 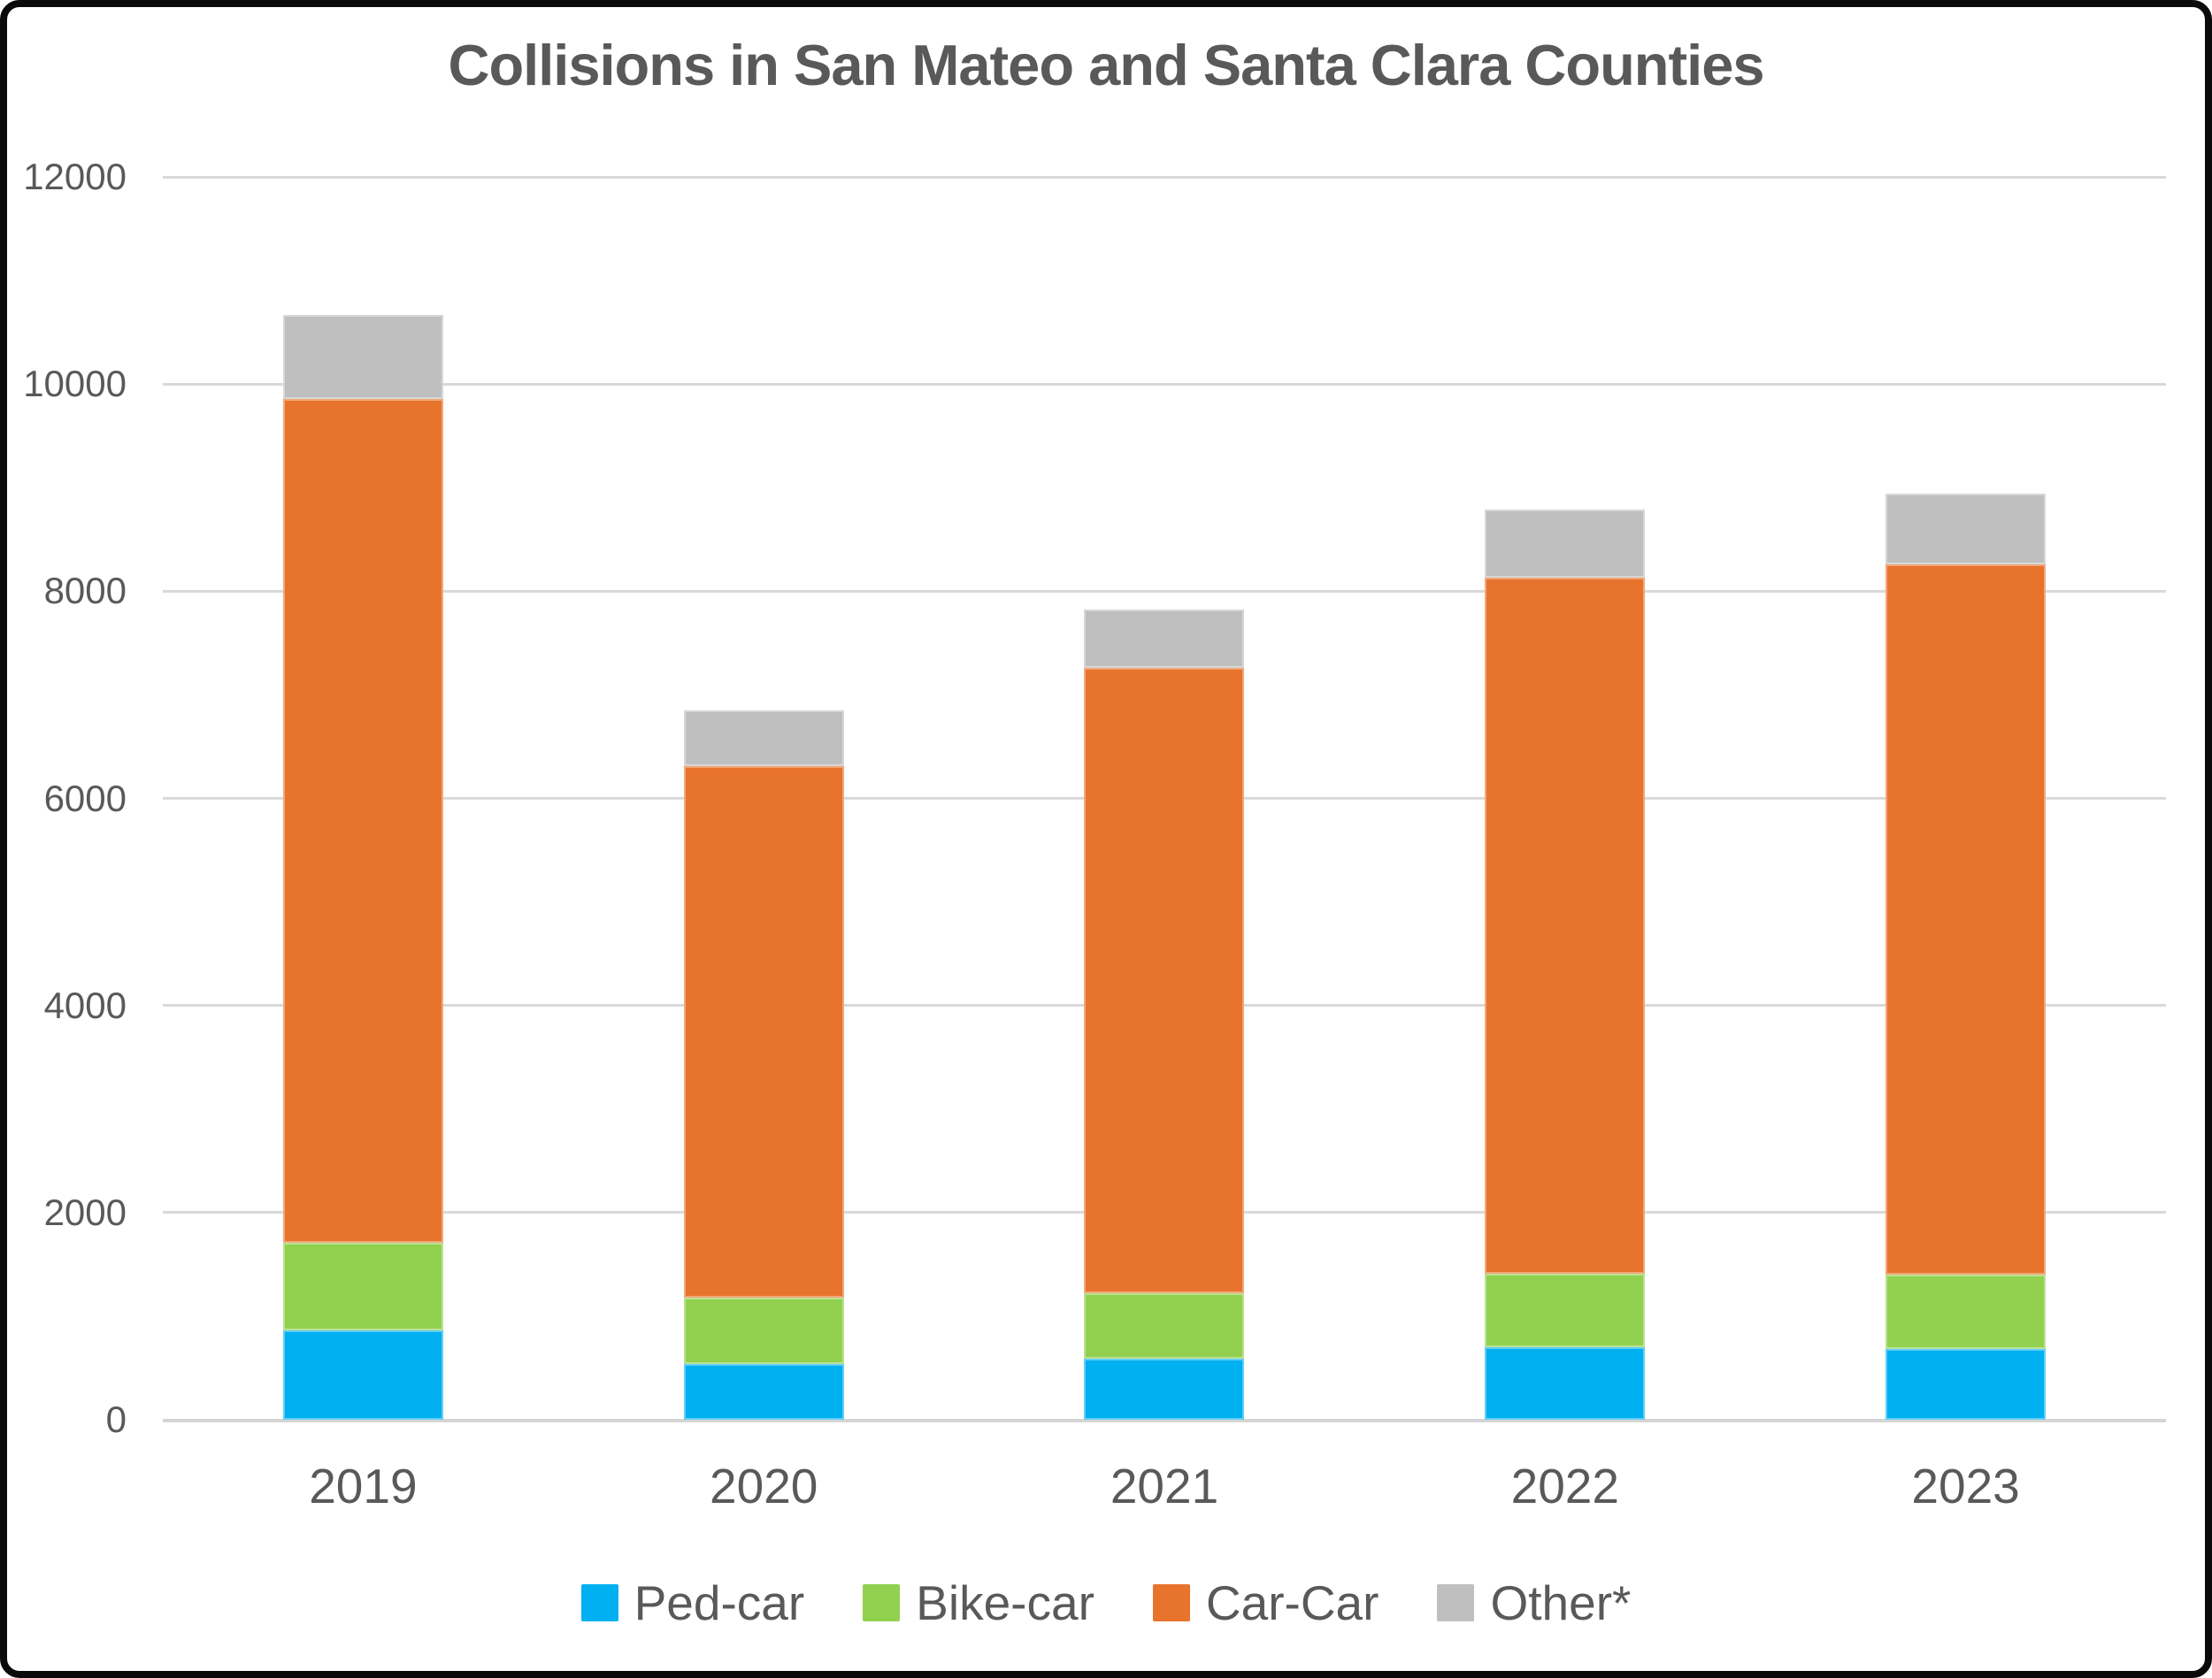 I want to click on segment-2021-car-car, so click(x=1164, y=981).